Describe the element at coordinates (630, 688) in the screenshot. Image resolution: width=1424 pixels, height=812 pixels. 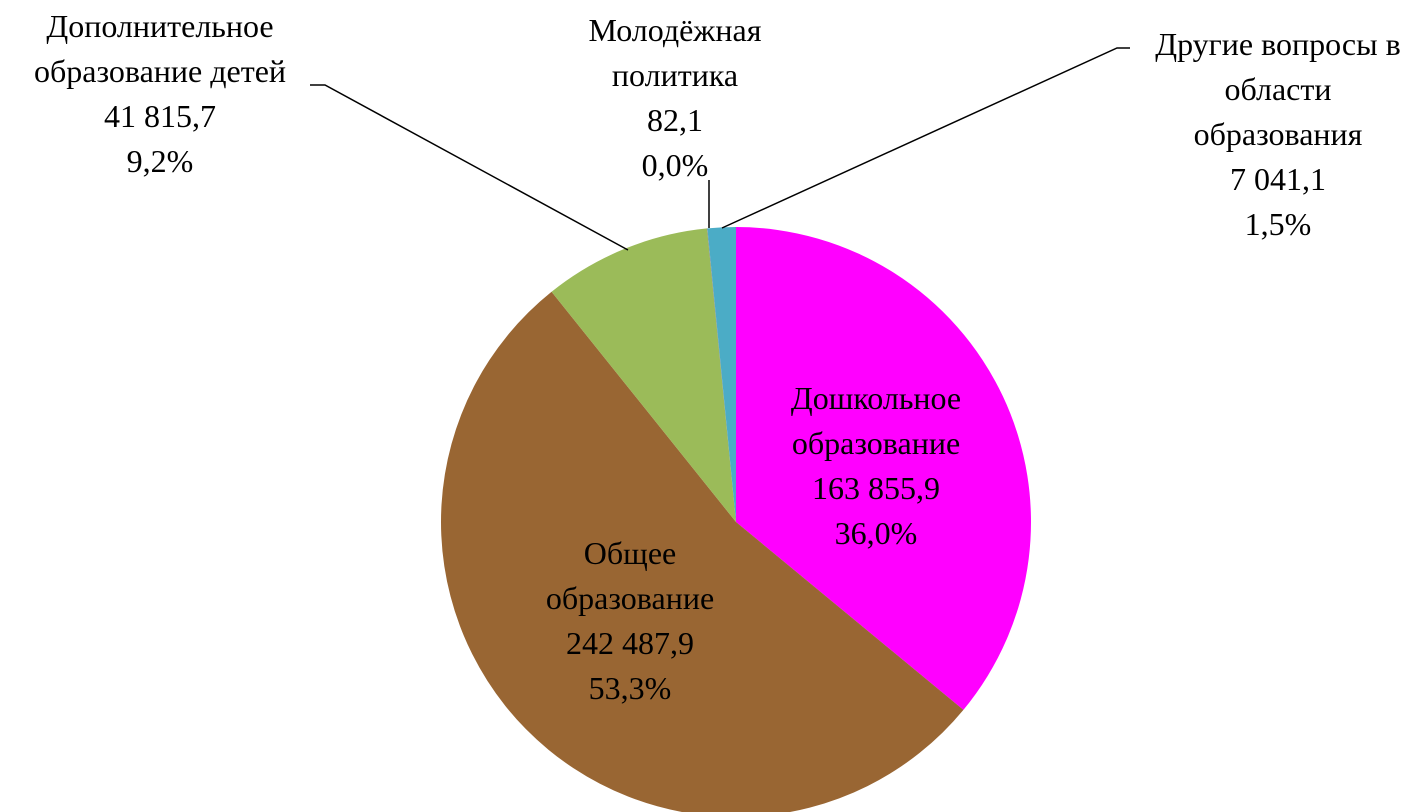
I see `percent-label: 53,3%` at that location.